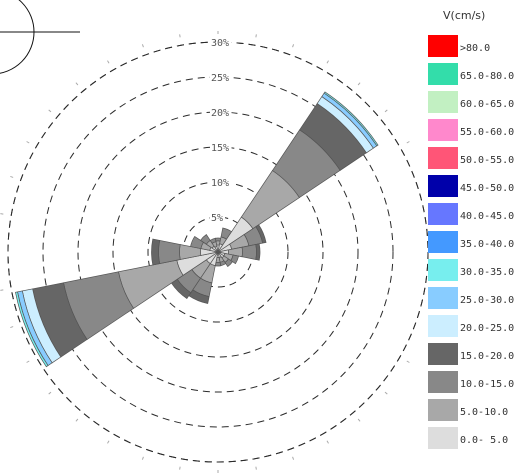 This screenshot has height=475, width=515. Describe the element at coordinates (487, 132) in the screenshot. I see `legend-label: 55.0-60.0` at that location.